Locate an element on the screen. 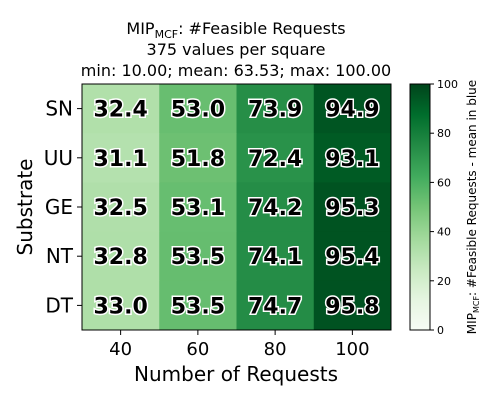 The image size is (500, 404). heatmap-cell-label: 53.0 is located at coordinates (198, 110).